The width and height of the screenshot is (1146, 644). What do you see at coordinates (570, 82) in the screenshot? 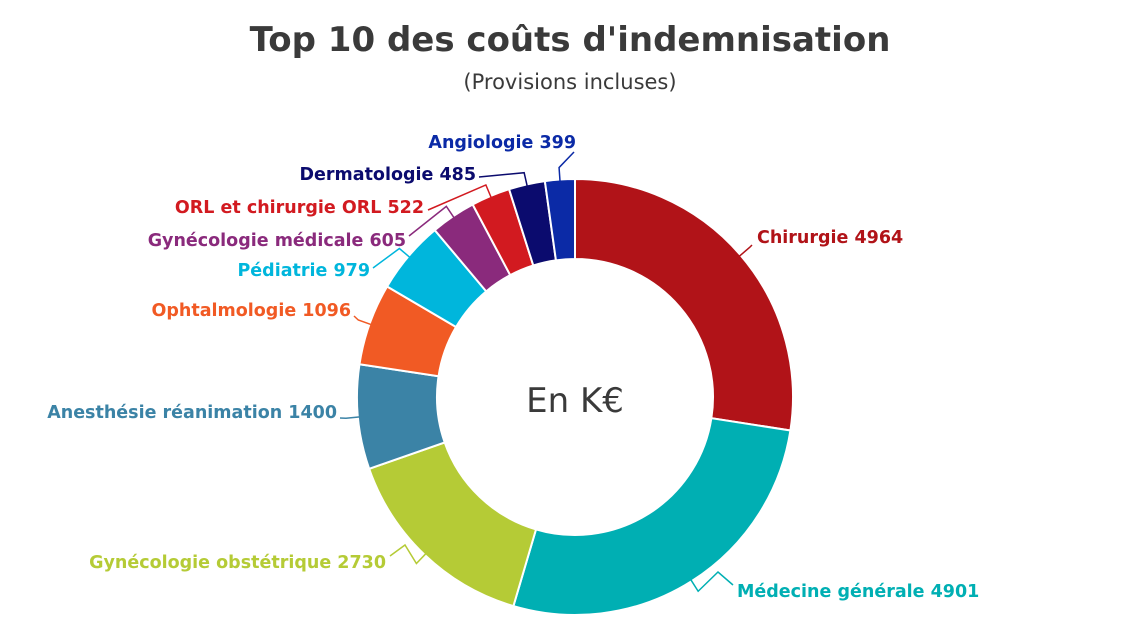
I see `chart-subtitle: (Provisions incluses)` at bounding box center [570, 82].